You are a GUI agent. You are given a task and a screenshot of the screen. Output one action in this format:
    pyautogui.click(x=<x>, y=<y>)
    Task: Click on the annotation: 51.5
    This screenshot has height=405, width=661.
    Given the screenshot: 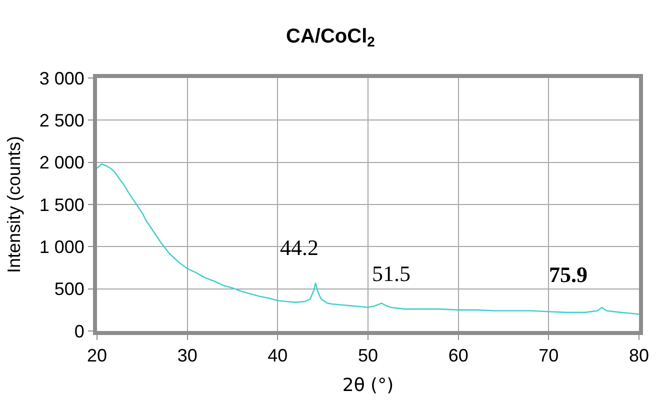 What is the action you would take?
    pyautogui.click(x=391, y=273)
    